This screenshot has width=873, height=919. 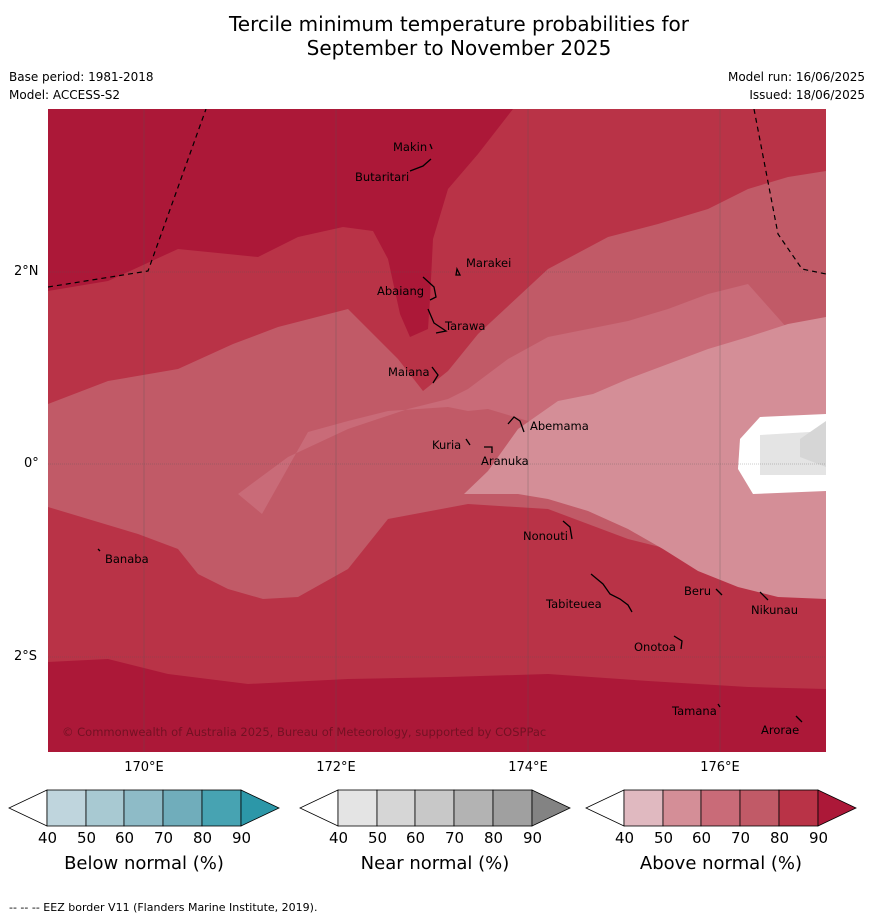 I want to click on label-arorae: Arorae, so click(x=780, y=730).